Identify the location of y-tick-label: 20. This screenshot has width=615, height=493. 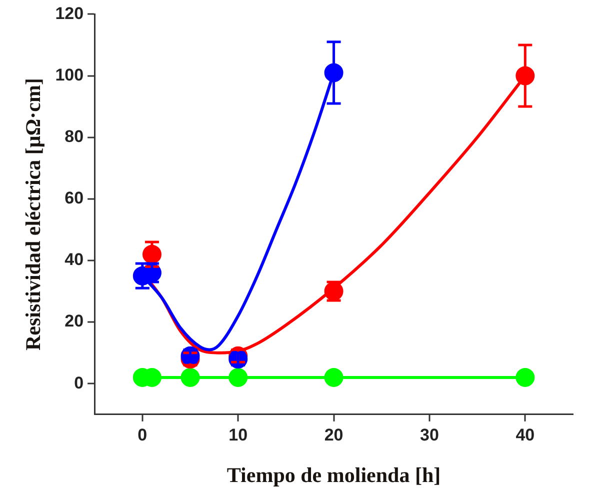
(74, 321).